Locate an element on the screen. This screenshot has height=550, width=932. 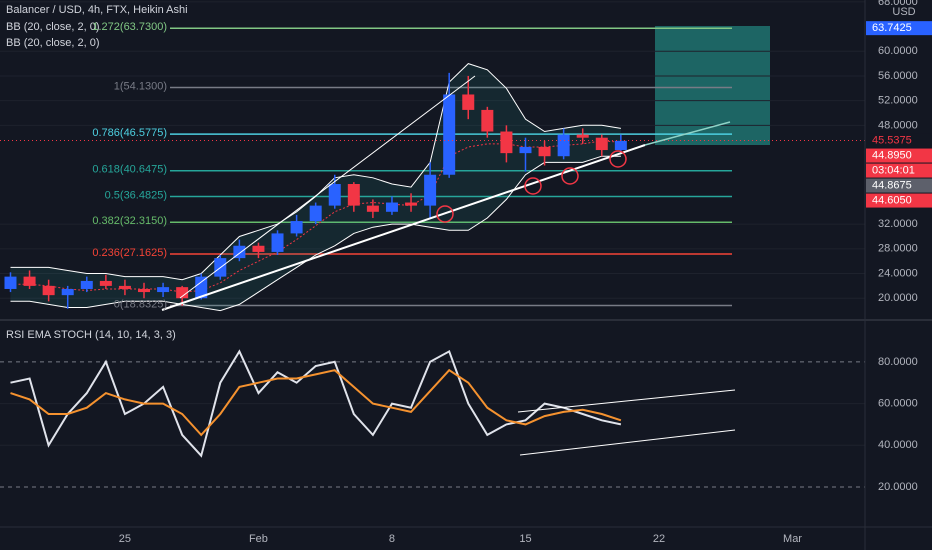
y-tick-label: 52.0000 is located at coordinates (898, 101).